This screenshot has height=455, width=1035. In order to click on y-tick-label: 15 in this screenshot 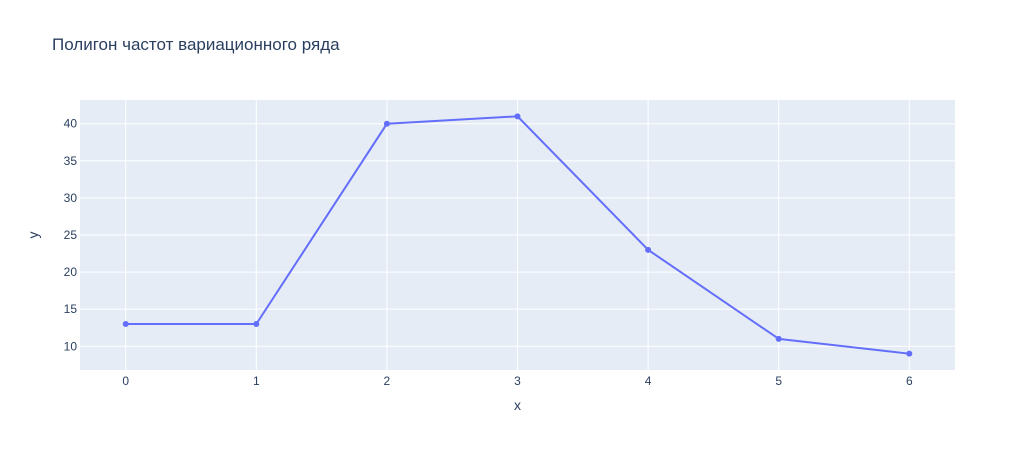, I will do `click(71, 309)`.